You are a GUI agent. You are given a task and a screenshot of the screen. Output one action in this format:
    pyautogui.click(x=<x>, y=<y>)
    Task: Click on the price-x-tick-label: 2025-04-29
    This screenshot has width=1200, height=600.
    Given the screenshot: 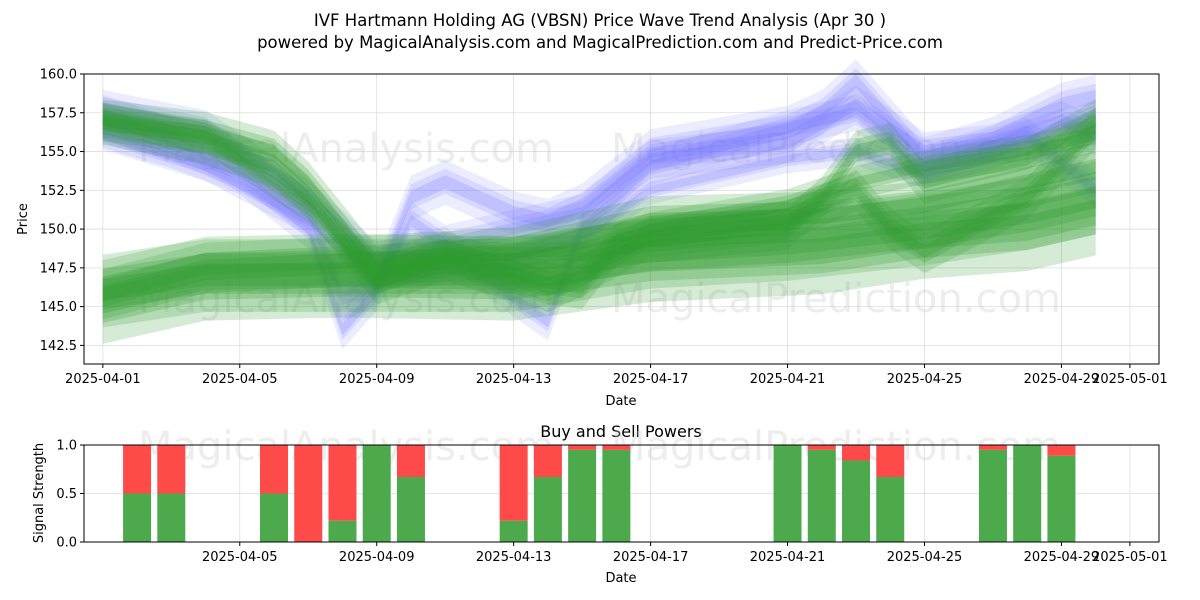 What is the action you would take?
    pyautogui.click(x=1062, y=379)
    